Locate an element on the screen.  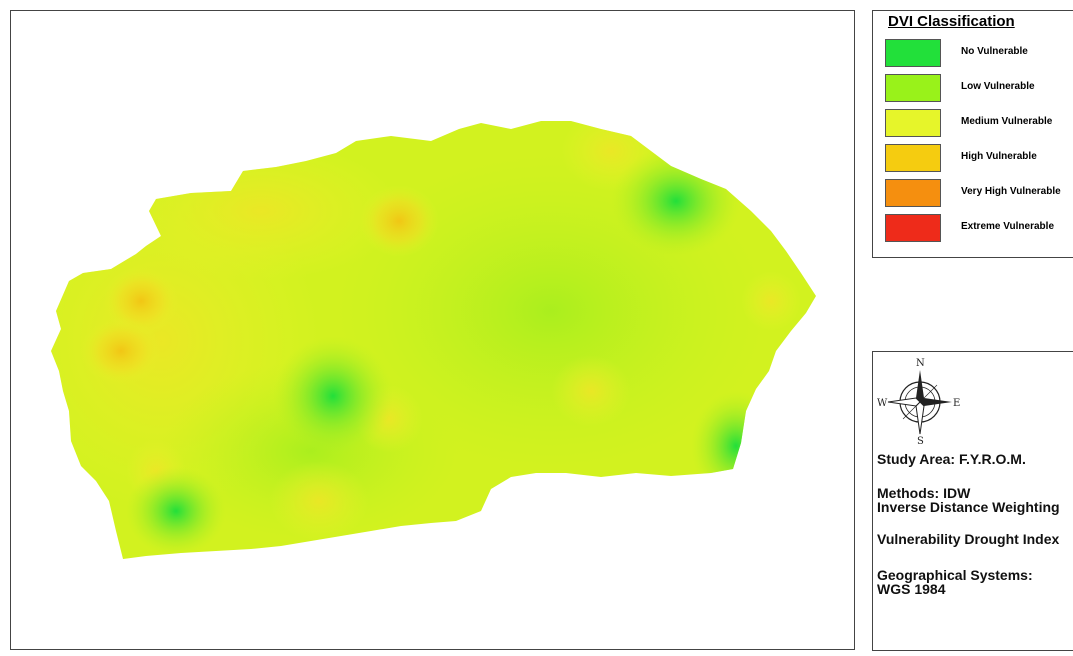
legend-item-high-vulnerable: High Vulnerable is located at coordinates (979, 159).